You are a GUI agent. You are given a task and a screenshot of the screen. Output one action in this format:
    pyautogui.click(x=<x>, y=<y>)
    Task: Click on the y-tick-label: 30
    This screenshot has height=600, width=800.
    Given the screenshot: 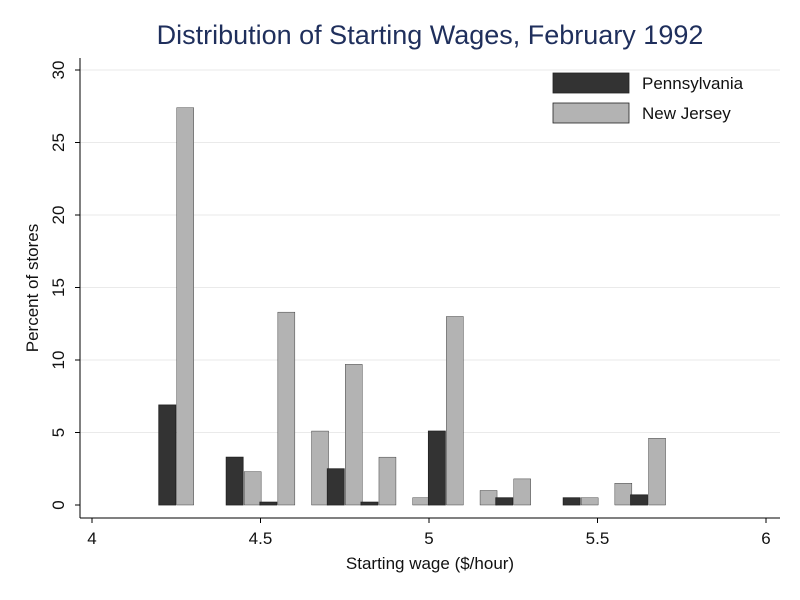 What is the action you would take?
    pyautogui.click(x=58, y=70)
    